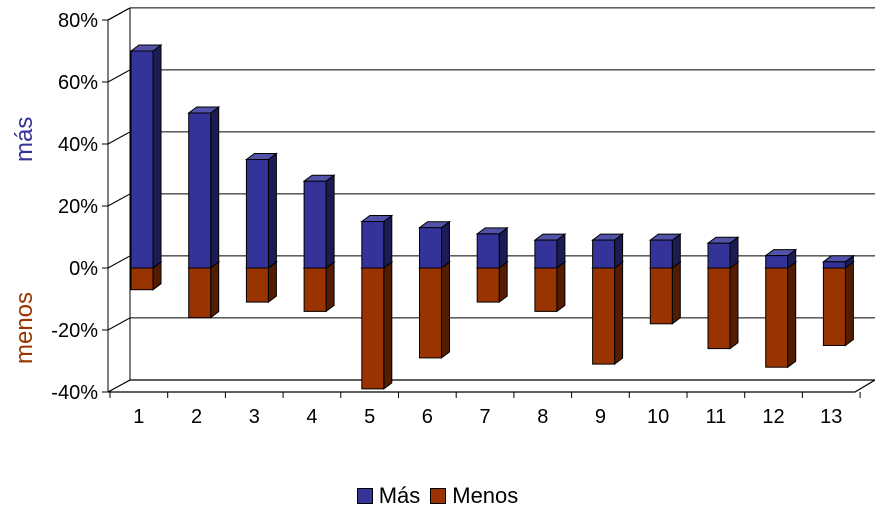 This screenshot has width=875, height=512. What do you see at coordinates (369, 417) in the screenshot?
I see `x-tick-label: 5` at bounding box center [369, 417].